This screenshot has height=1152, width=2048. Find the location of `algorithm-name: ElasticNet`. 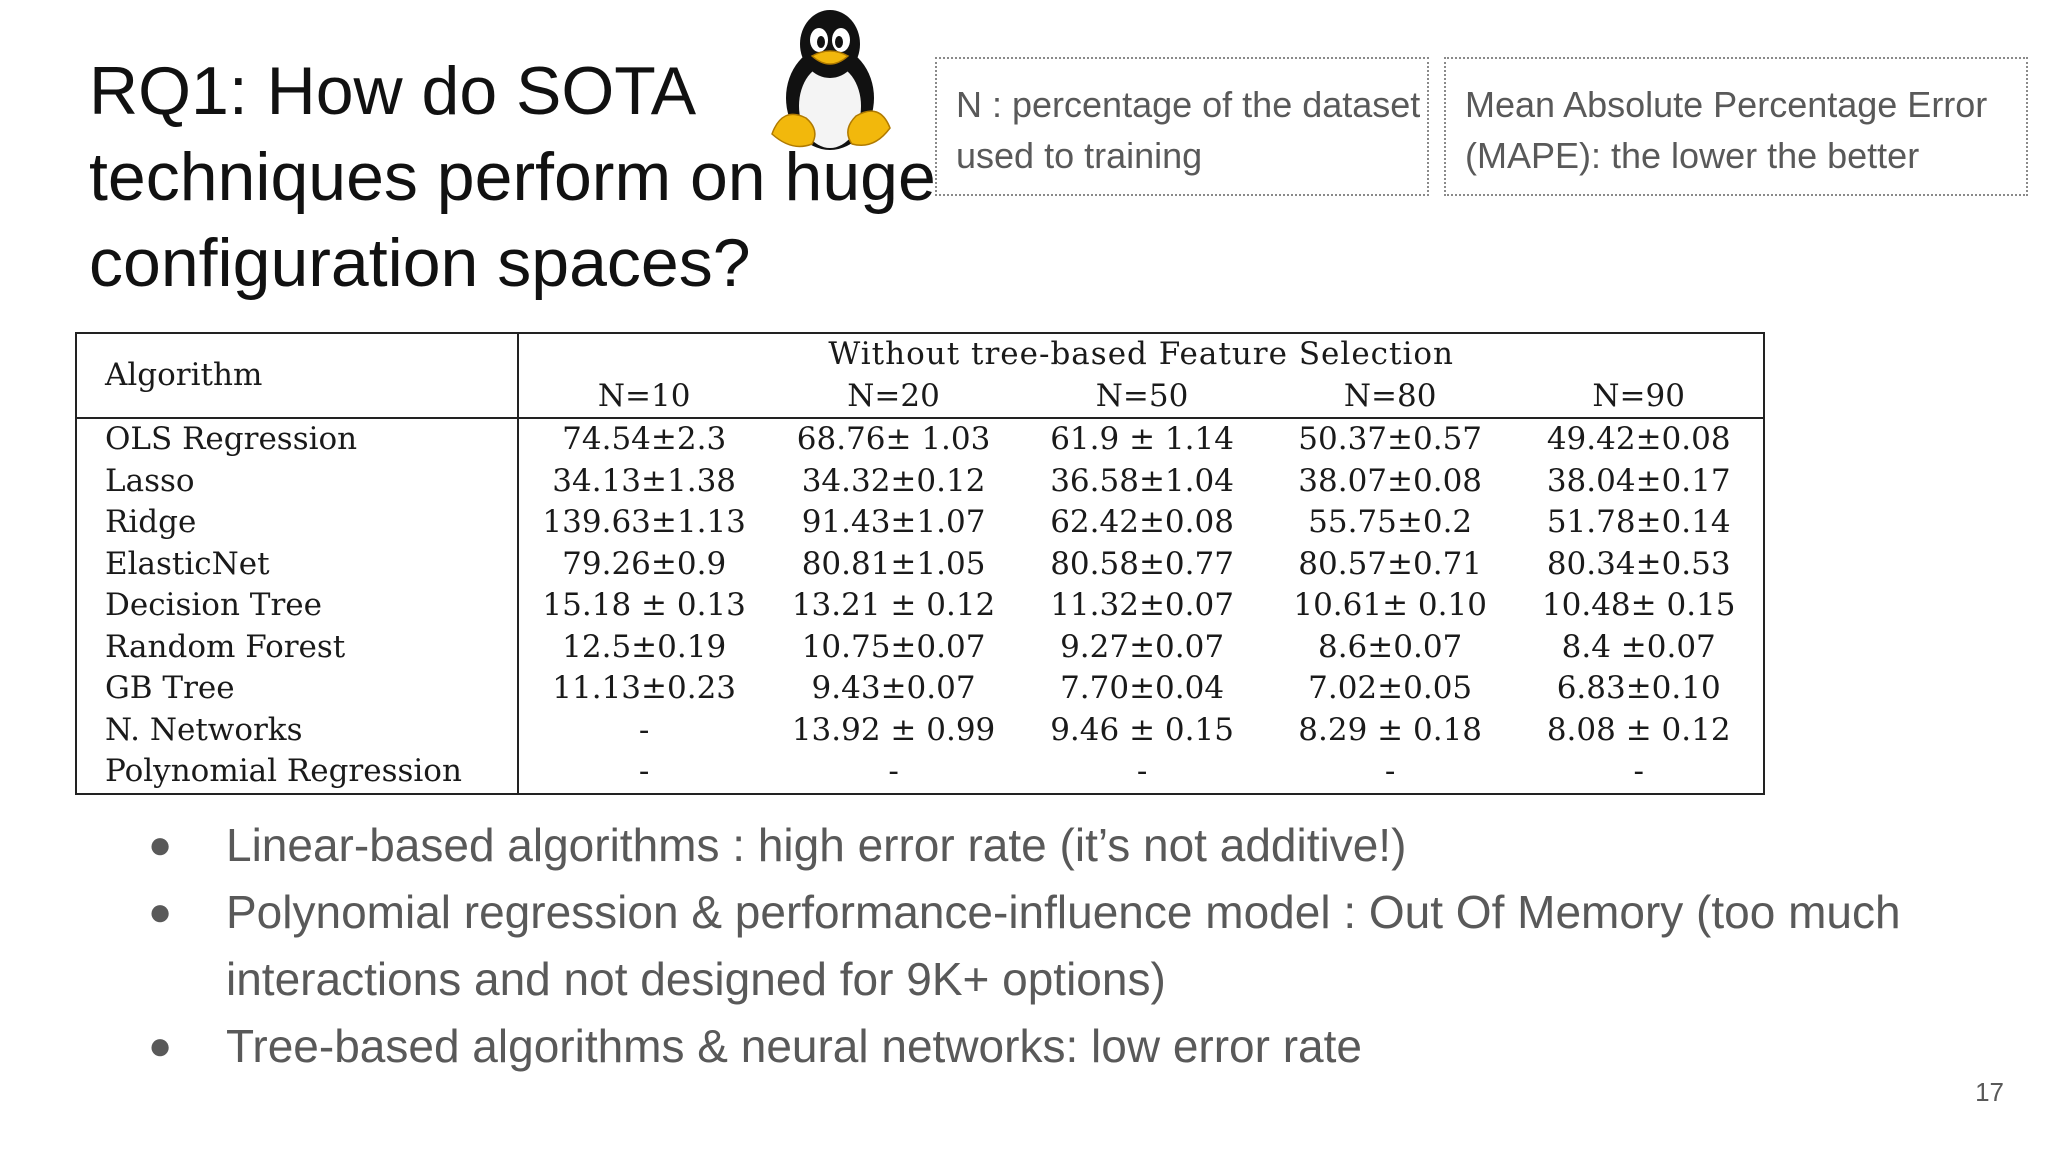

algorithm-name: ElasticNet is located at coordinates (297, 564).